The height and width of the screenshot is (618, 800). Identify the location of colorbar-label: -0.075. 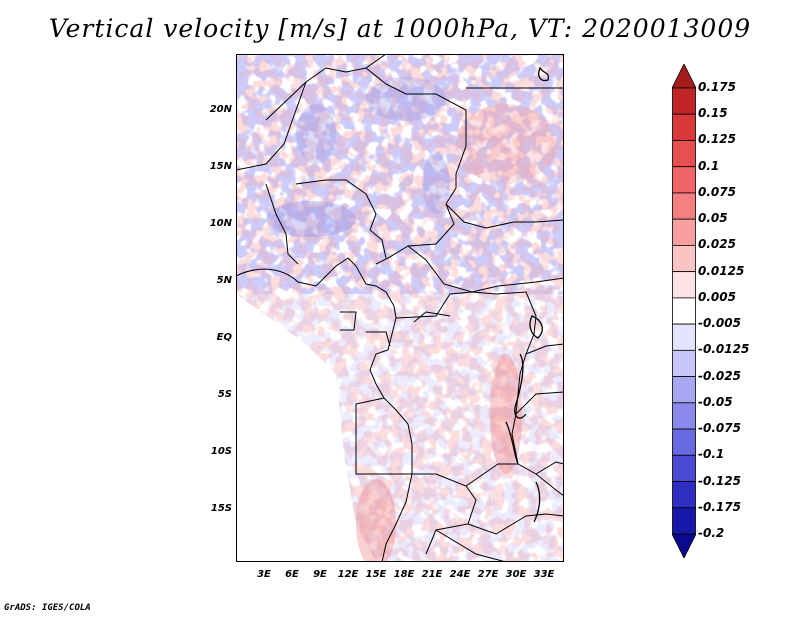
(719, 428).